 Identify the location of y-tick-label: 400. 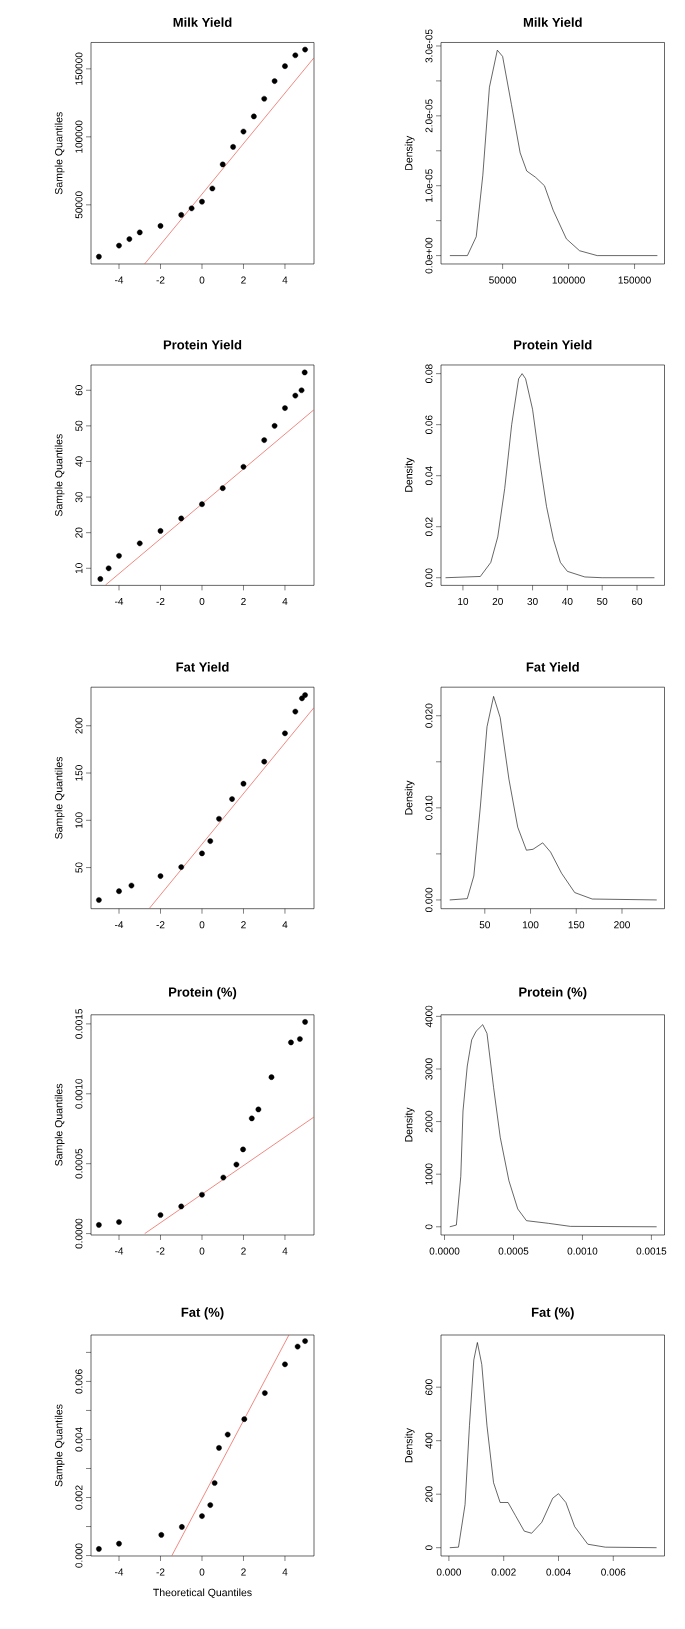
(429, 1440).